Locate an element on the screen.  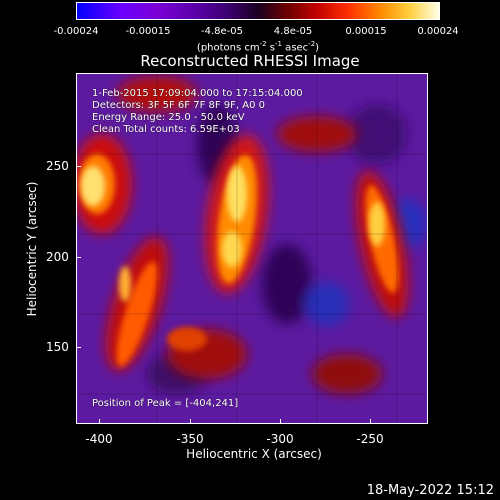
colorbar-tick: 4.8e-05 is located at coordinates (293, 31).